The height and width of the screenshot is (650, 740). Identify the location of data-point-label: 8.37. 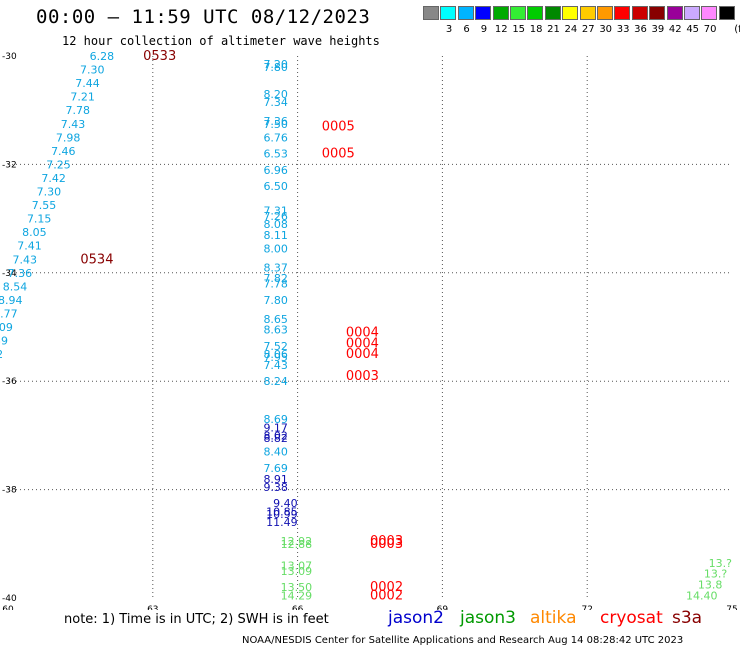
(275, 267).